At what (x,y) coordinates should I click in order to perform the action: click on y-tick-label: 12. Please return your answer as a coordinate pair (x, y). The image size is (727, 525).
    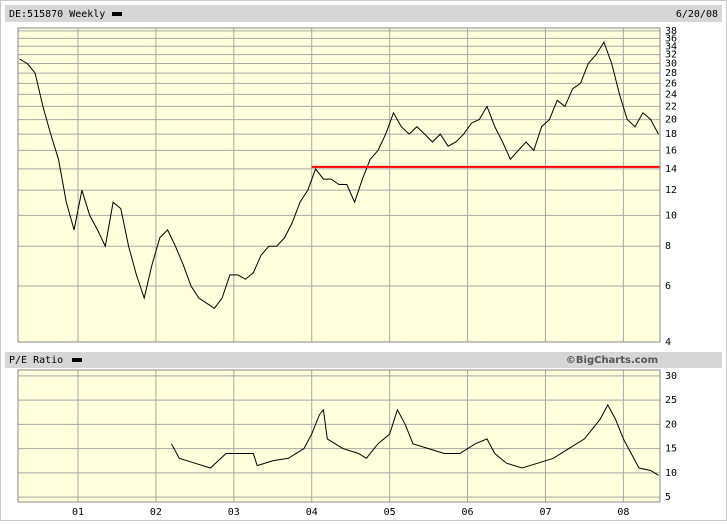
    Looking at the image, I should click on (671, 190).